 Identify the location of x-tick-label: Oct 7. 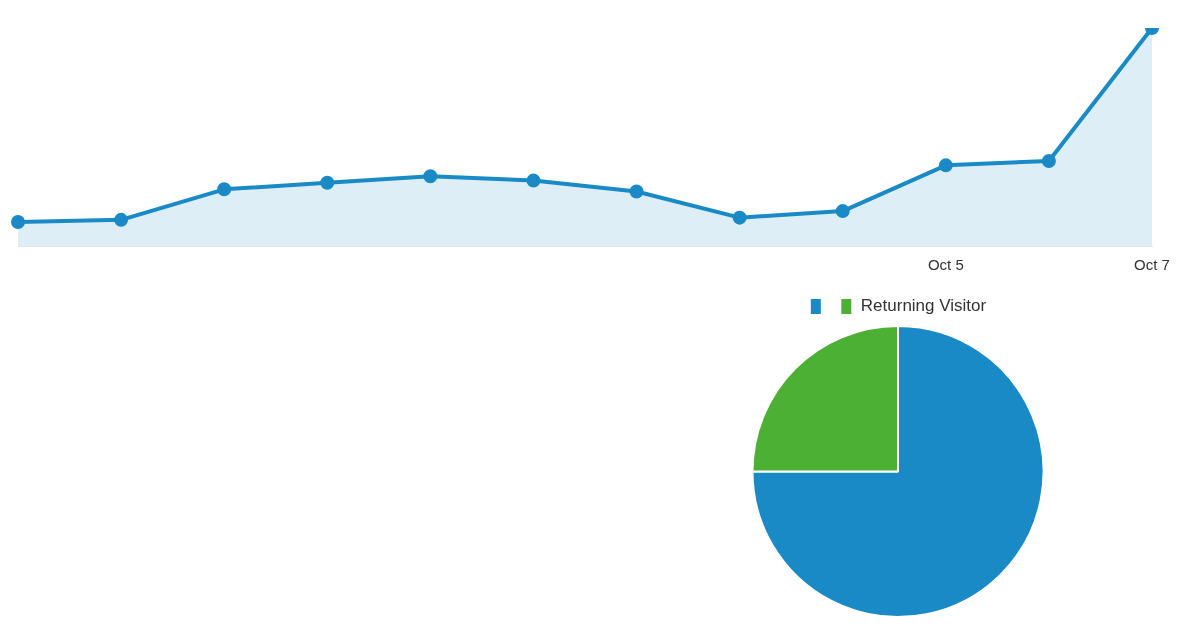
(1152, 265).